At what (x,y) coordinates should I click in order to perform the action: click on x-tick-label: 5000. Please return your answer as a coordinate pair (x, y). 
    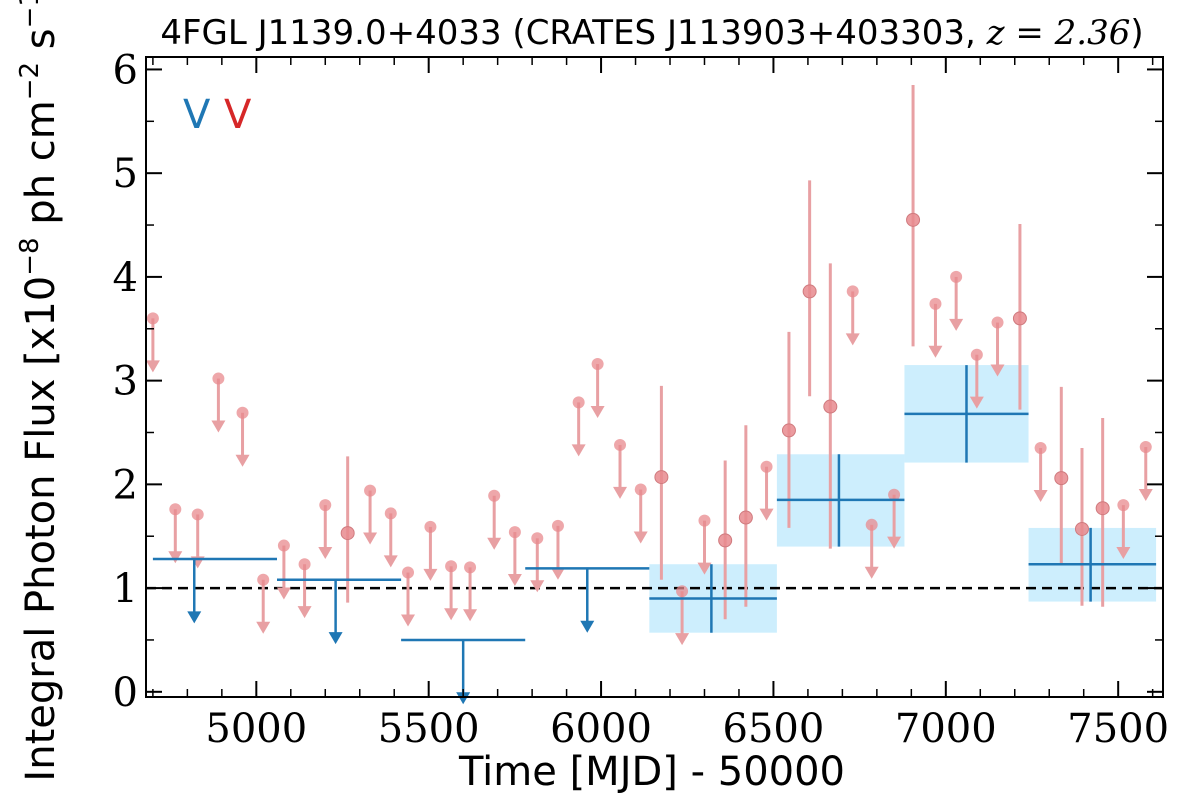
    Looking at the image, I should click on (256, 729).